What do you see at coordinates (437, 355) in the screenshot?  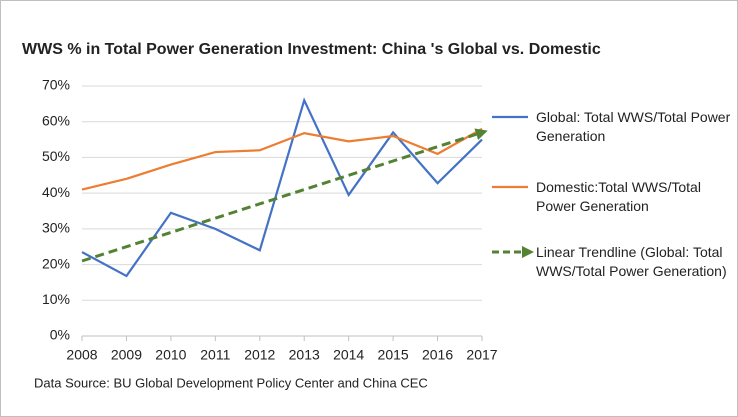 I see `x-tick-label: 2016` at bounding box center [437, 355].